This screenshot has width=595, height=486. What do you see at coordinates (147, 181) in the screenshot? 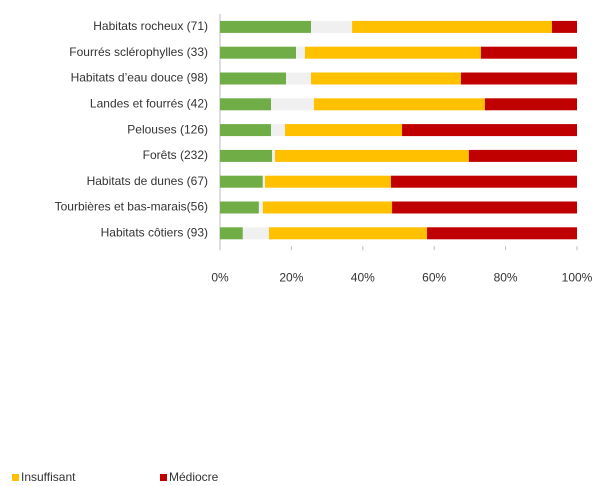
I see `y-tick-label: Habitats de dunes (67)` at bounding box center [147, 181].